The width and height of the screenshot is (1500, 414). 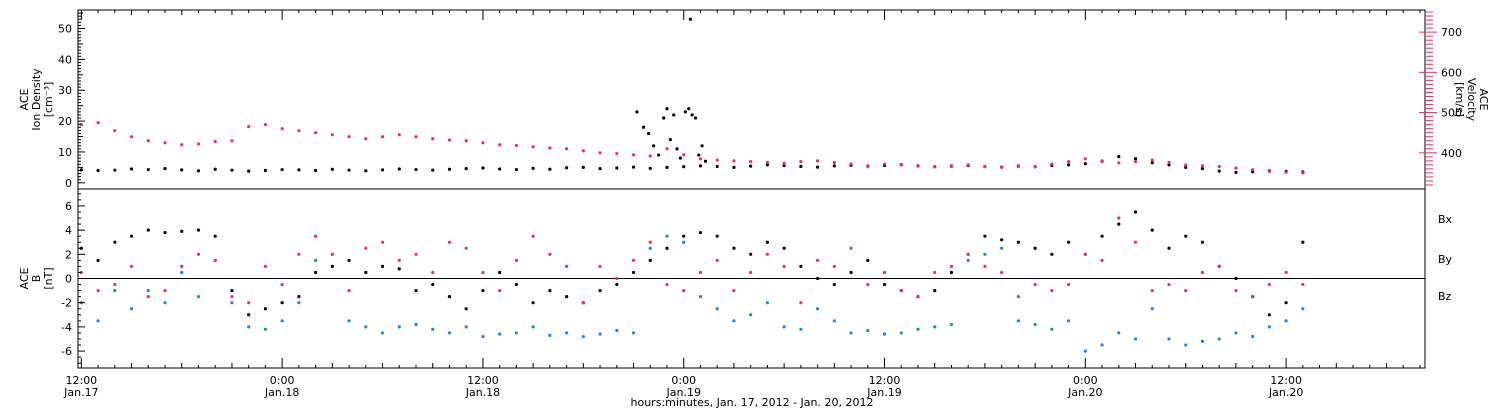 What do you see at coordinates (65, 90) in the screenshot?
I see `density-tick-label: 30` at bounding box center [65, 90].